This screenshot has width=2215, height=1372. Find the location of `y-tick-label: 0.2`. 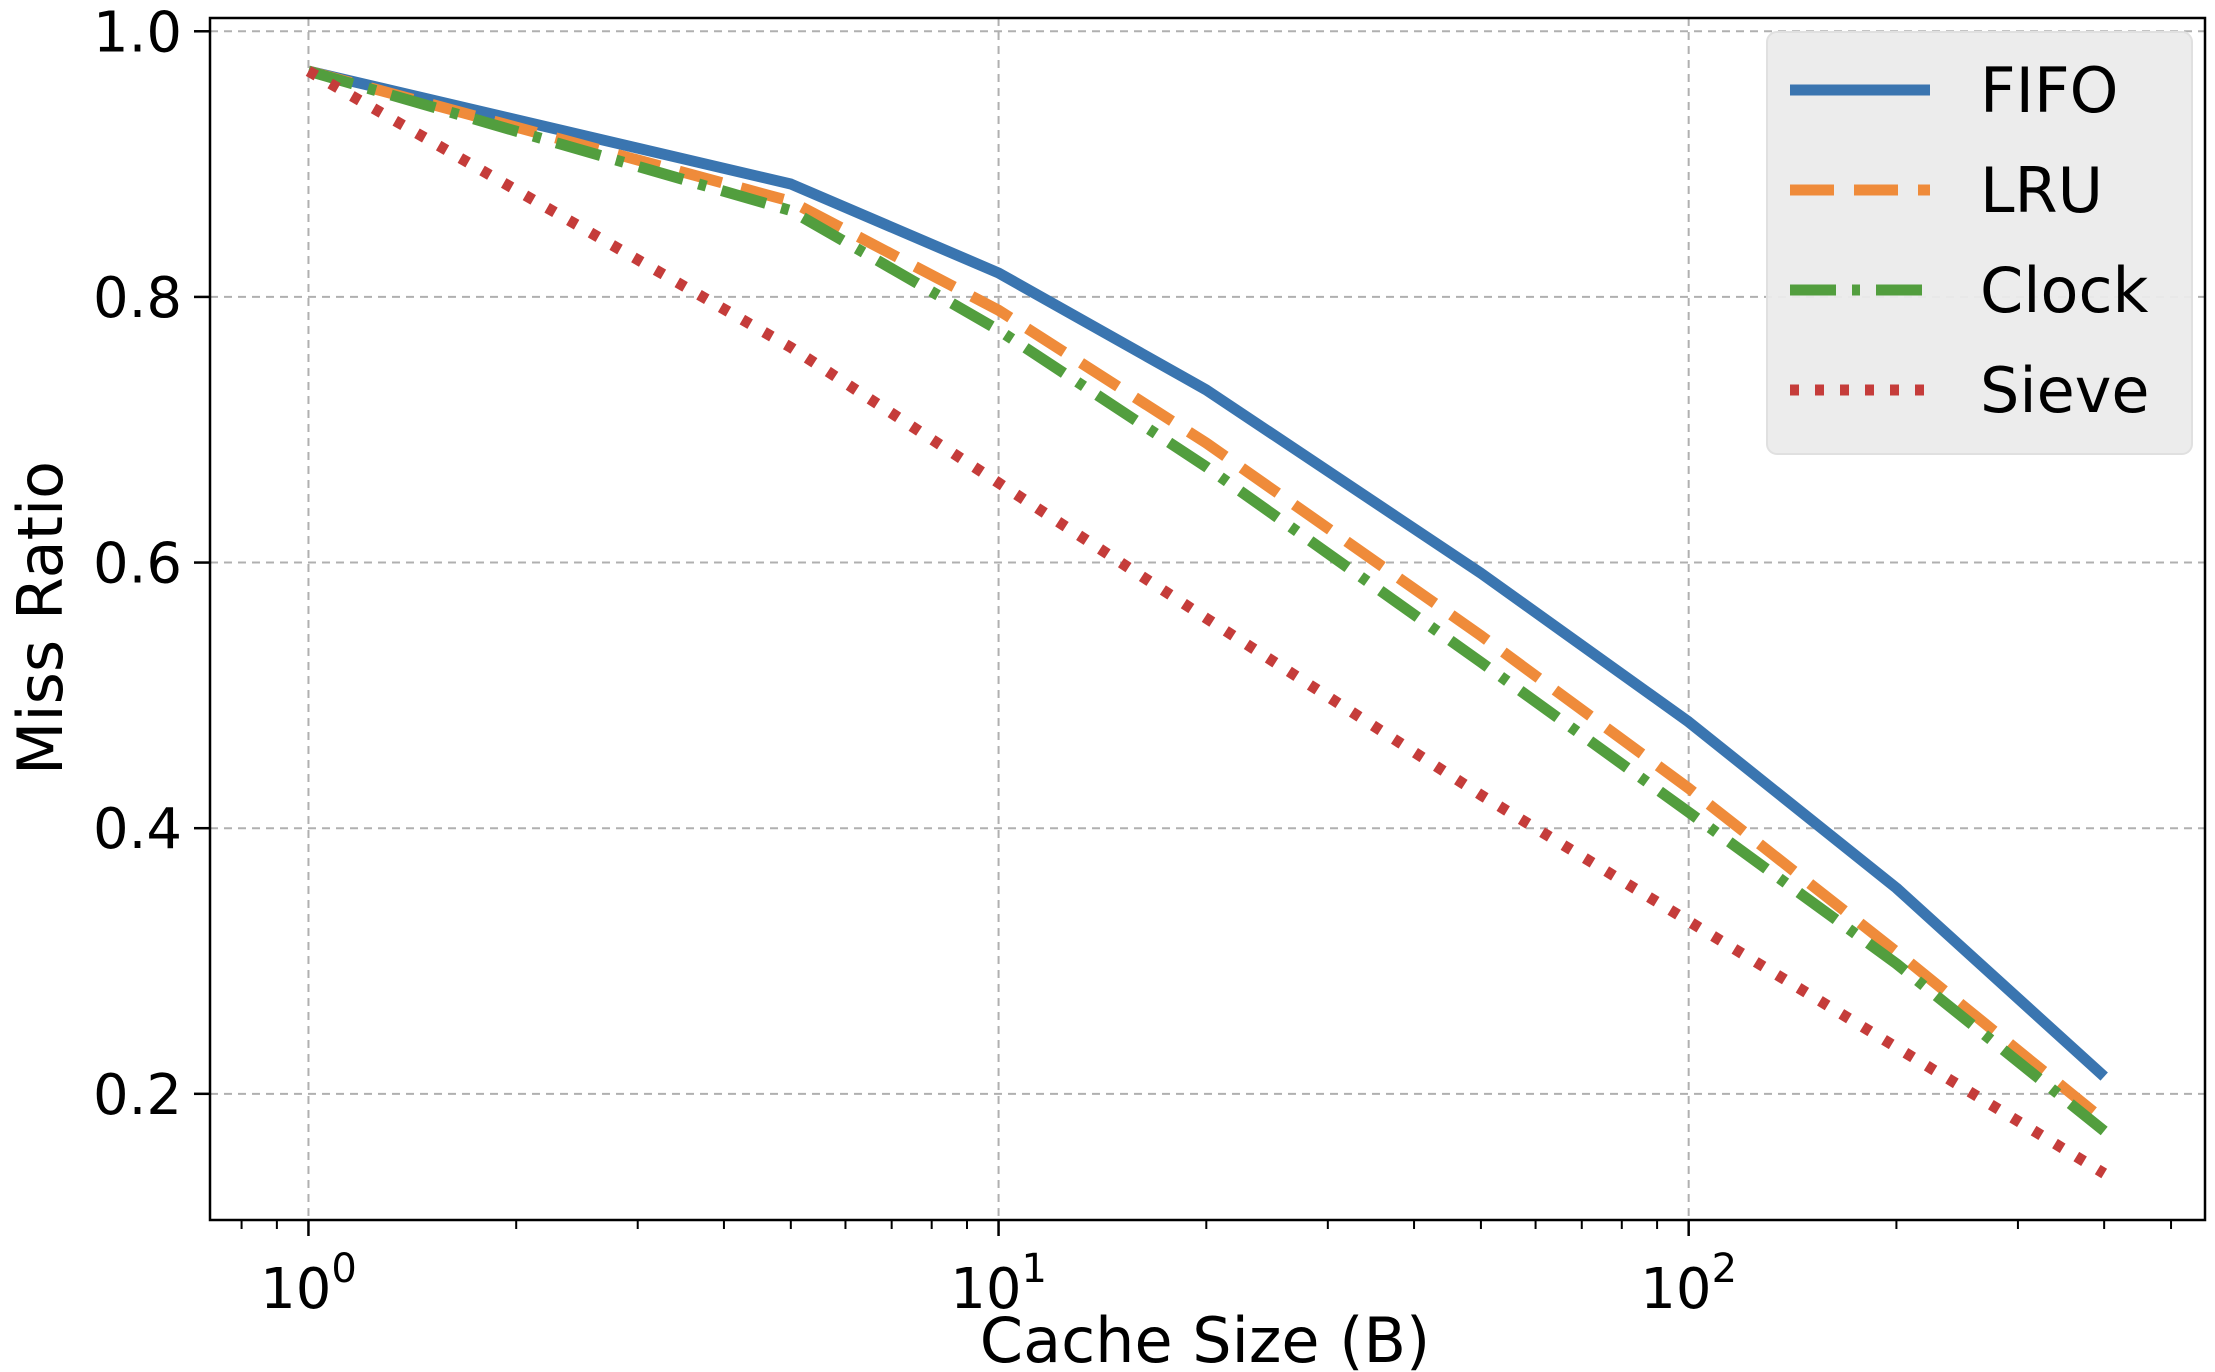

y-tick-label: 0.2 is located at coordinates (137, 1095).